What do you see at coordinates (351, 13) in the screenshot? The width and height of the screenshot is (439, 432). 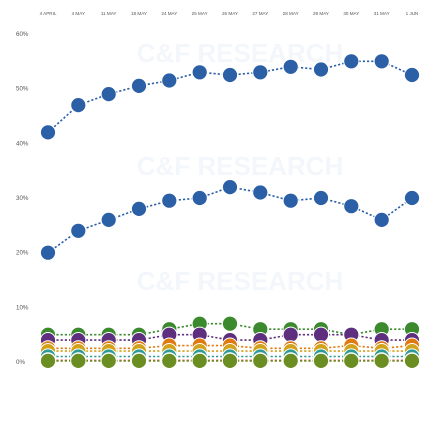 I see `x-tick-label: 30 MAY` at bounding box center [351, 13].